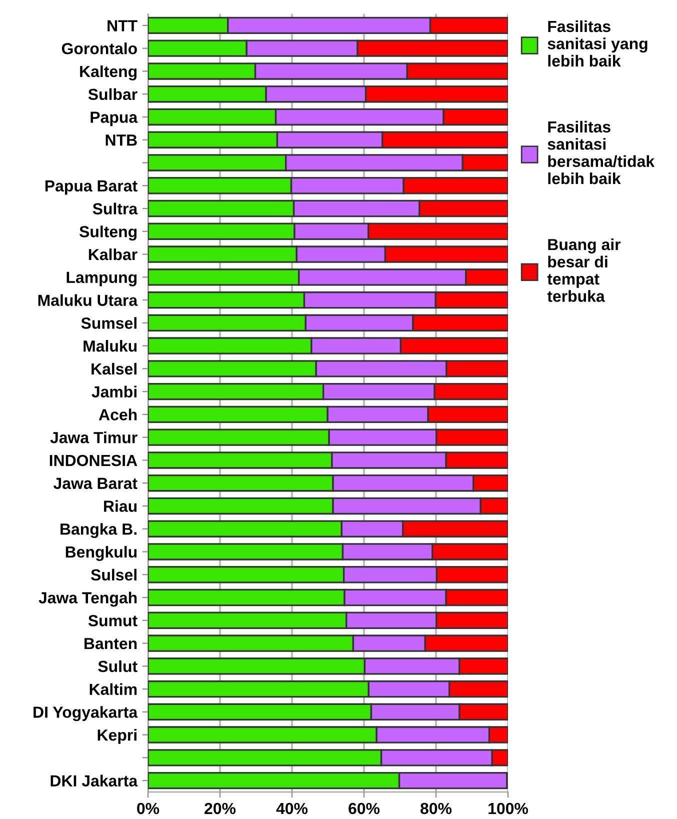 This screenshot has height=819, width=677. What do you see at coordinates (436, 808) in the screenshot?
I see `x-tick-label: 80%` at bounding box center [436, 808].